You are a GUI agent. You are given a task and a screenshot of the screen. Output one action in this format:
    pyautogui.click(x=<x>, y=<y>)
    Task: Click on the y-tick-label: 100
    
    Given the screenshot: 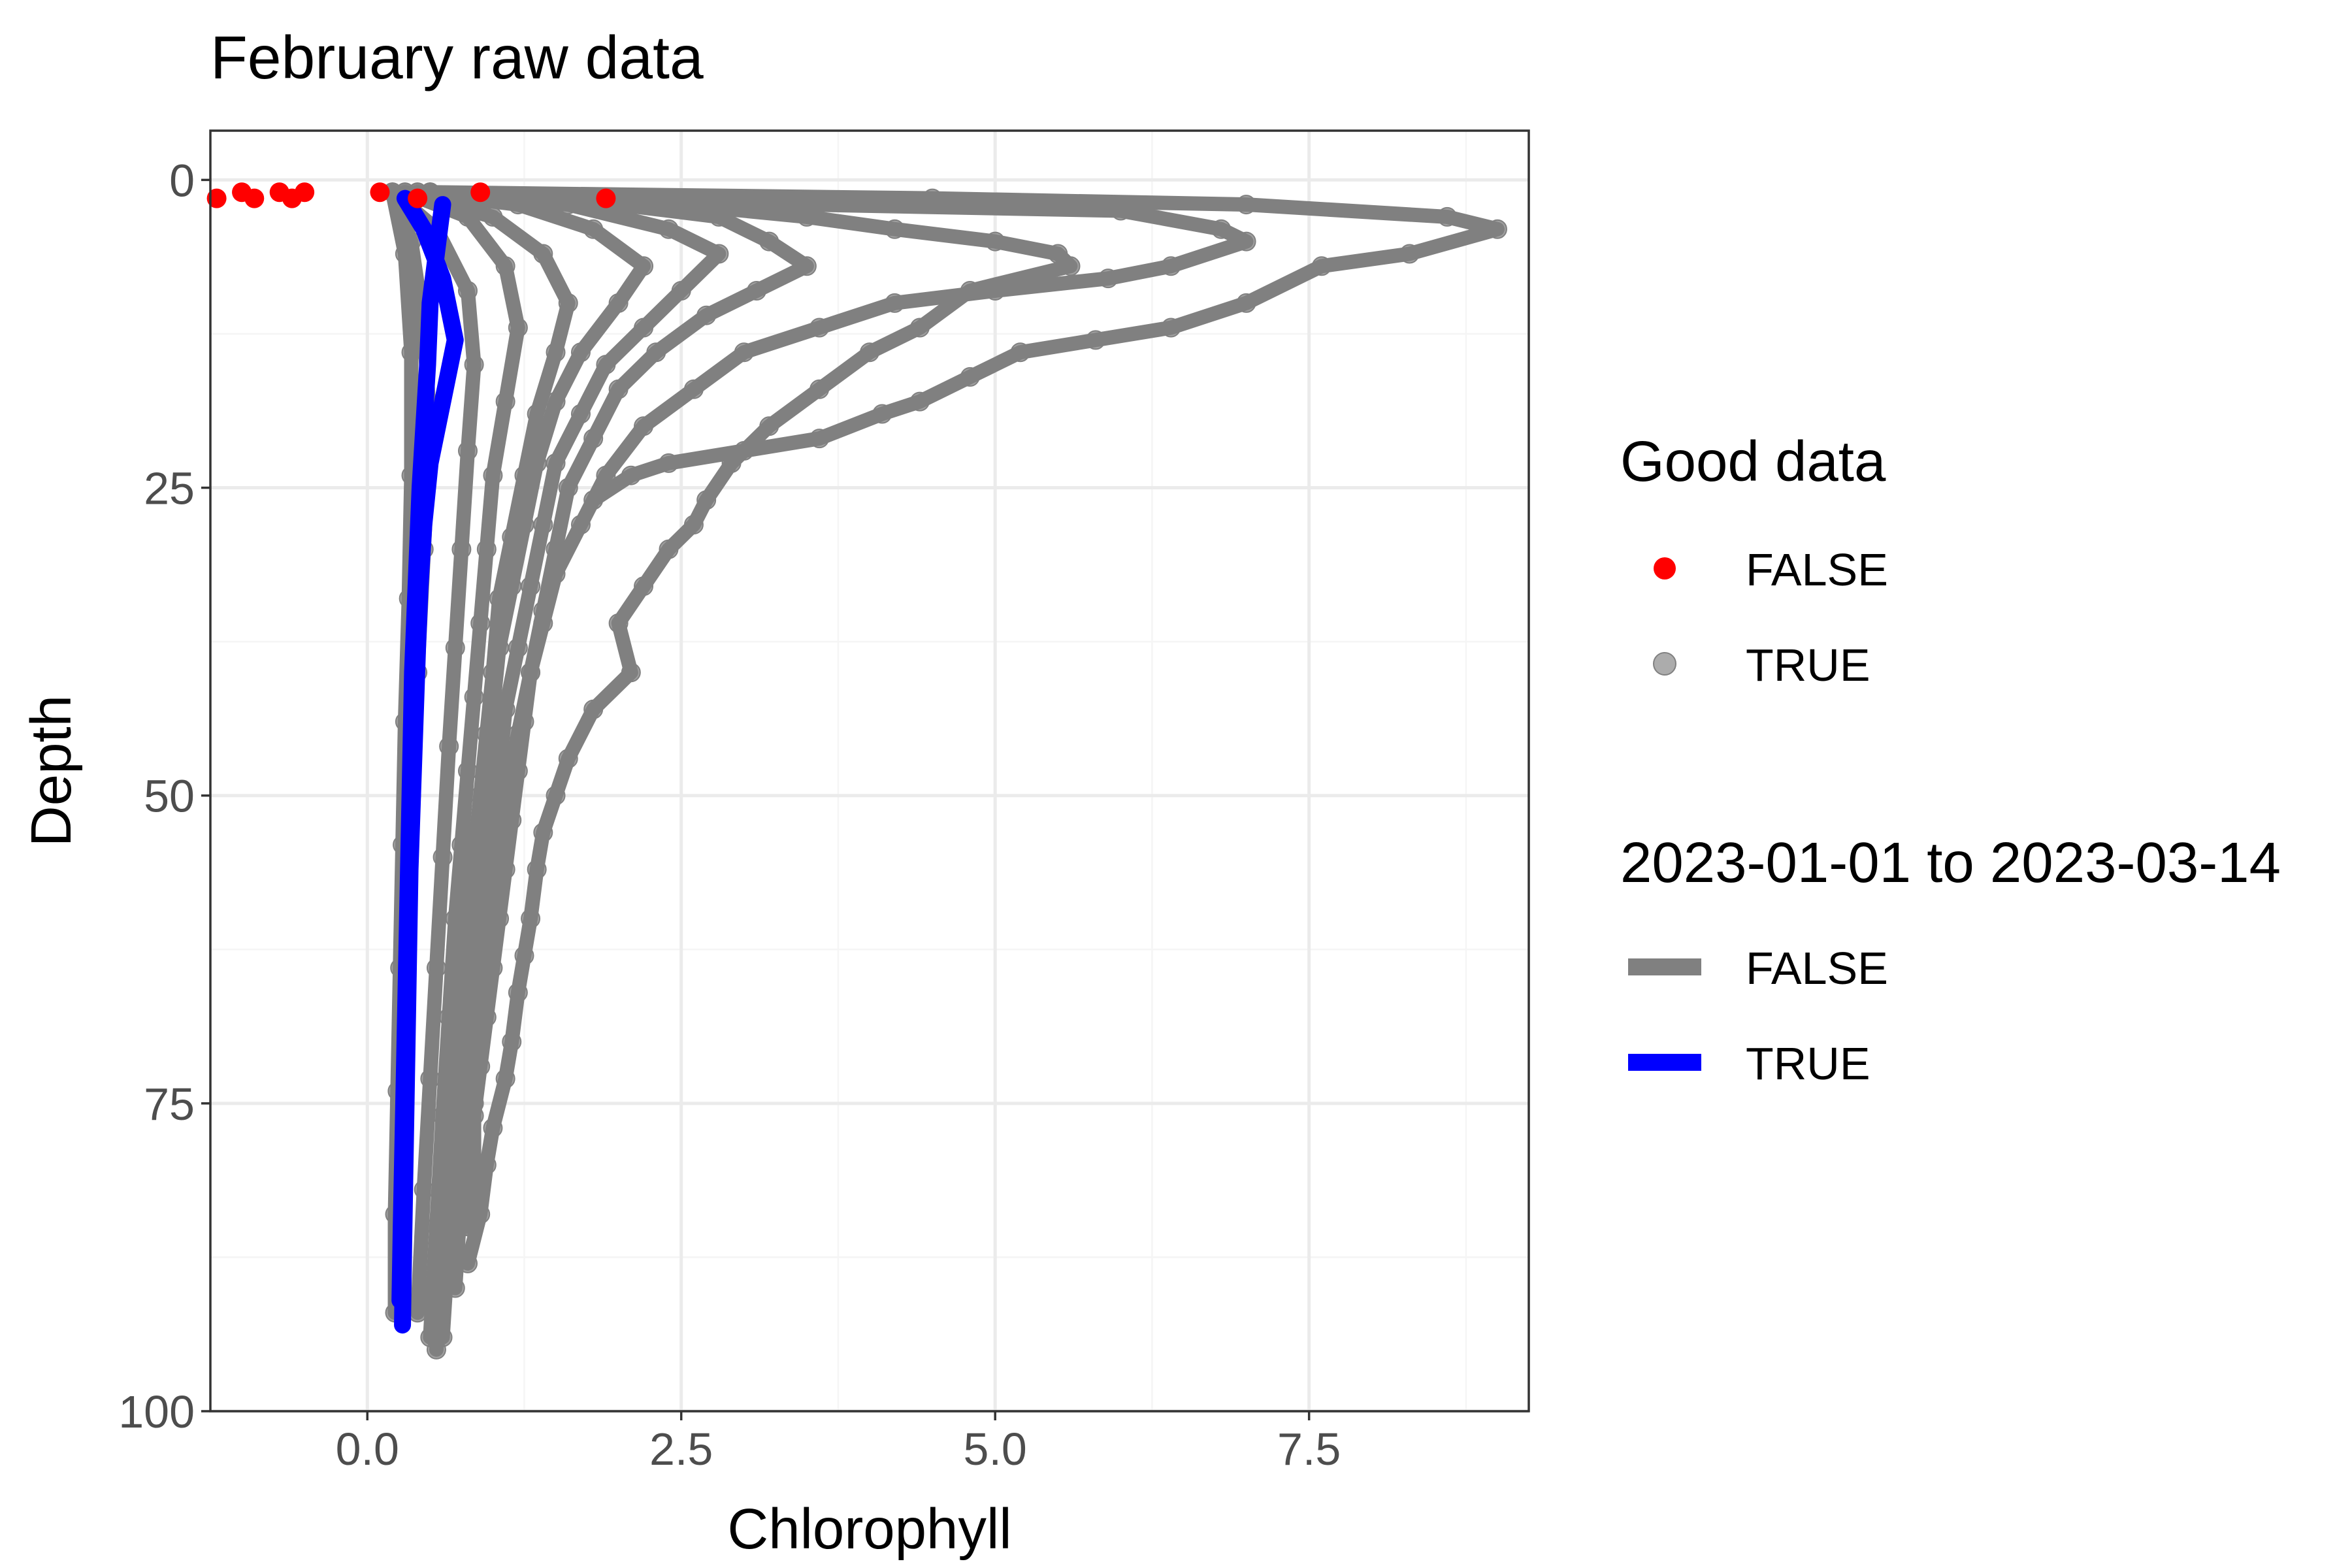 What is the action you would take?
    pyautogui.click(x=156, y=1411)
    